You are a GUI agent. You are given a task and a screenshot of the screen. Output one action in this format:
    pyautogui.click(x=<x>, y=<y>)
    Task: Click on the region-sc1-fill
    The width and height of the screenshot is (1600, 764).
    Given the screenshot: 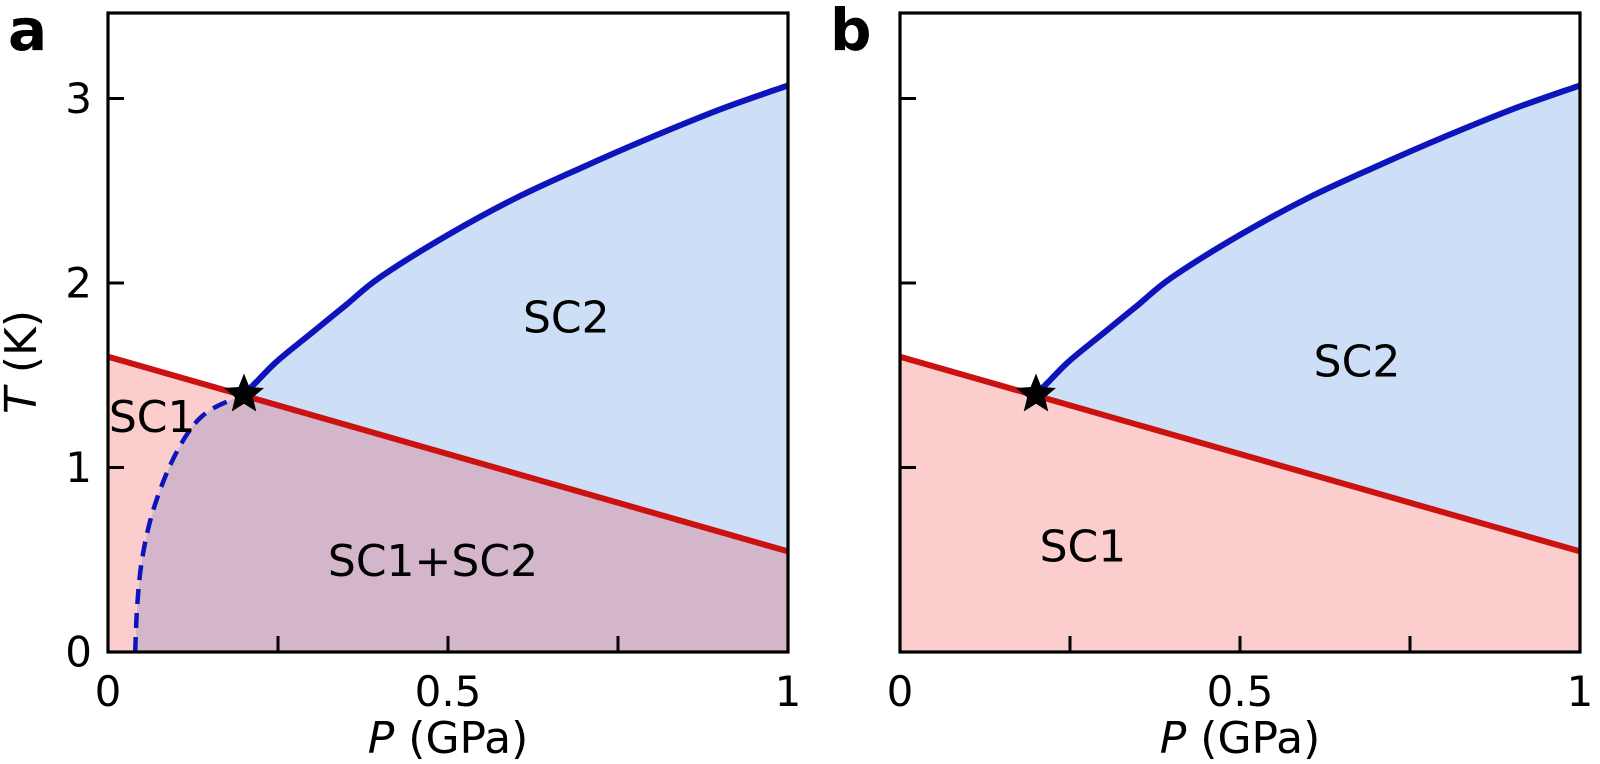 What is the action you would take?
    pyautogui.click(x=176, y=504)
    